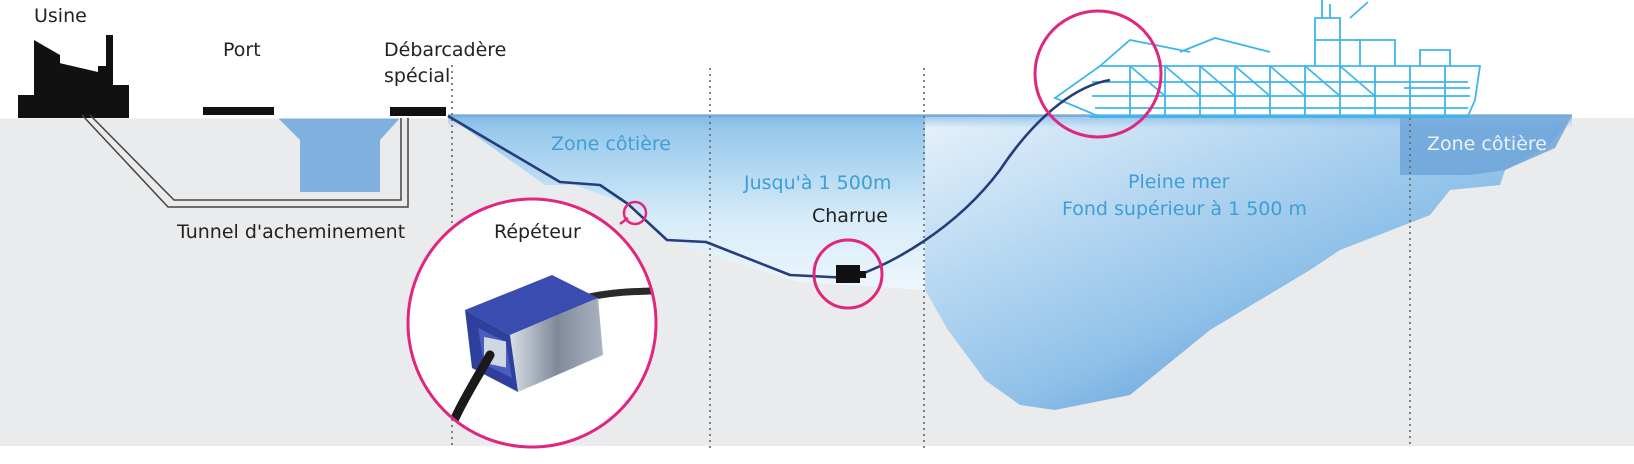  Describe the element at coordinates (417, 76) in the screenshot. I see `label-debarcadere-line2: spécial` at that location.